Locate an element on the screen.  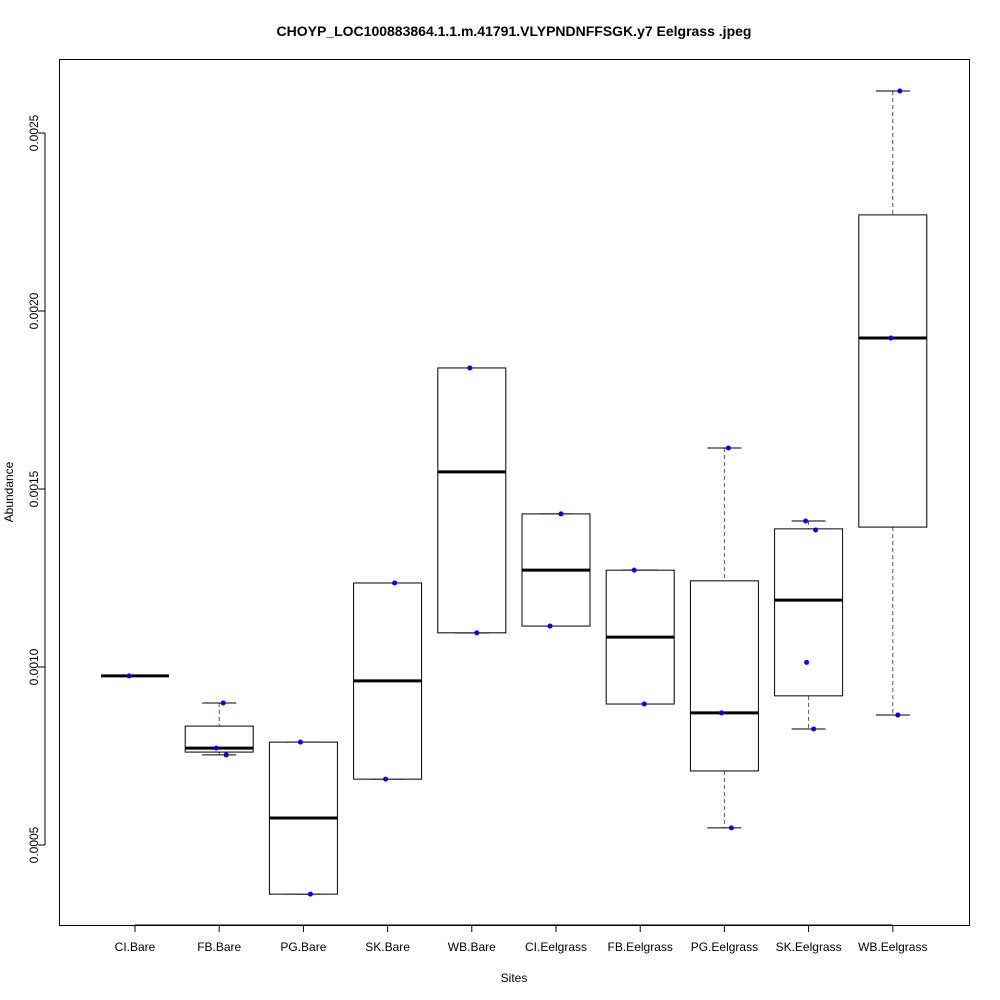
x-tick-label: FB.Eelgrass is located at coordinates (640, 947).